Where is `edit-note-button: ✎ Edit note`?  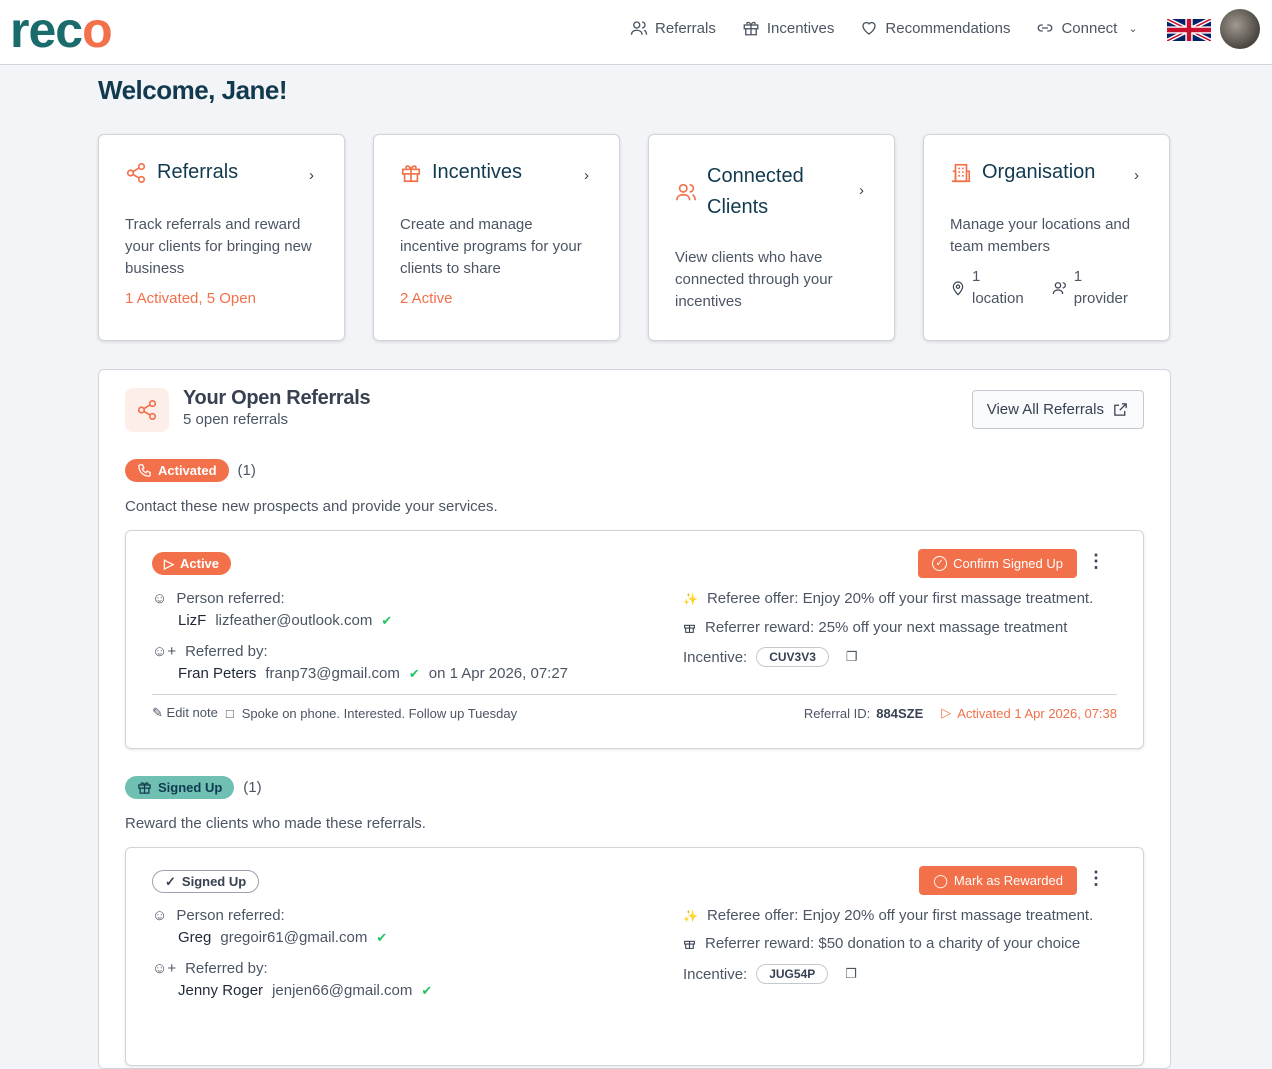 edit-note-button: ✎ Edit note is located at coordinates (185, 712).